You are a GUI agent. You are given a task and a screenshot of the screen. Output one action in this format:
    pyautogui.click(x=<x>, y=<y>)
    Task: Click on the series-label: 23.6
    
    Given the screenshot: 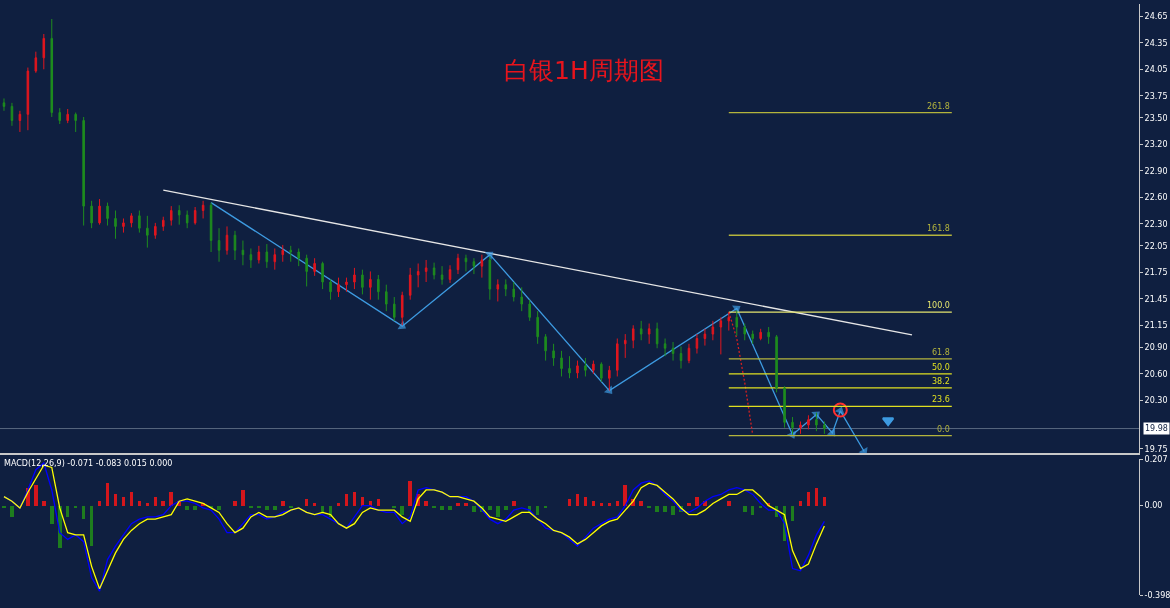 What is the action you would take?
    pyautogui.click(x=941, y=399)
    